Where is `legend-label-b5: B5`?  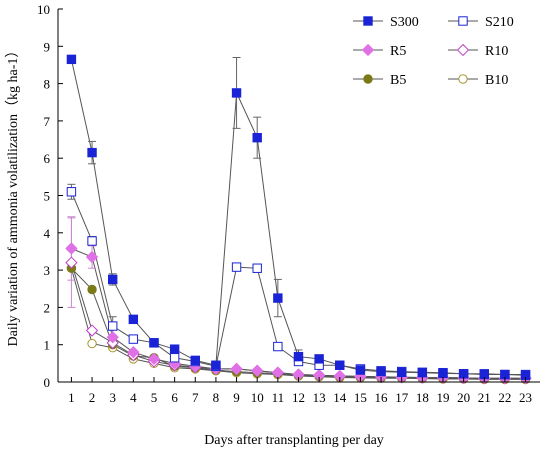 legend-label-b5: B5 is located at coordinates (398, 80).